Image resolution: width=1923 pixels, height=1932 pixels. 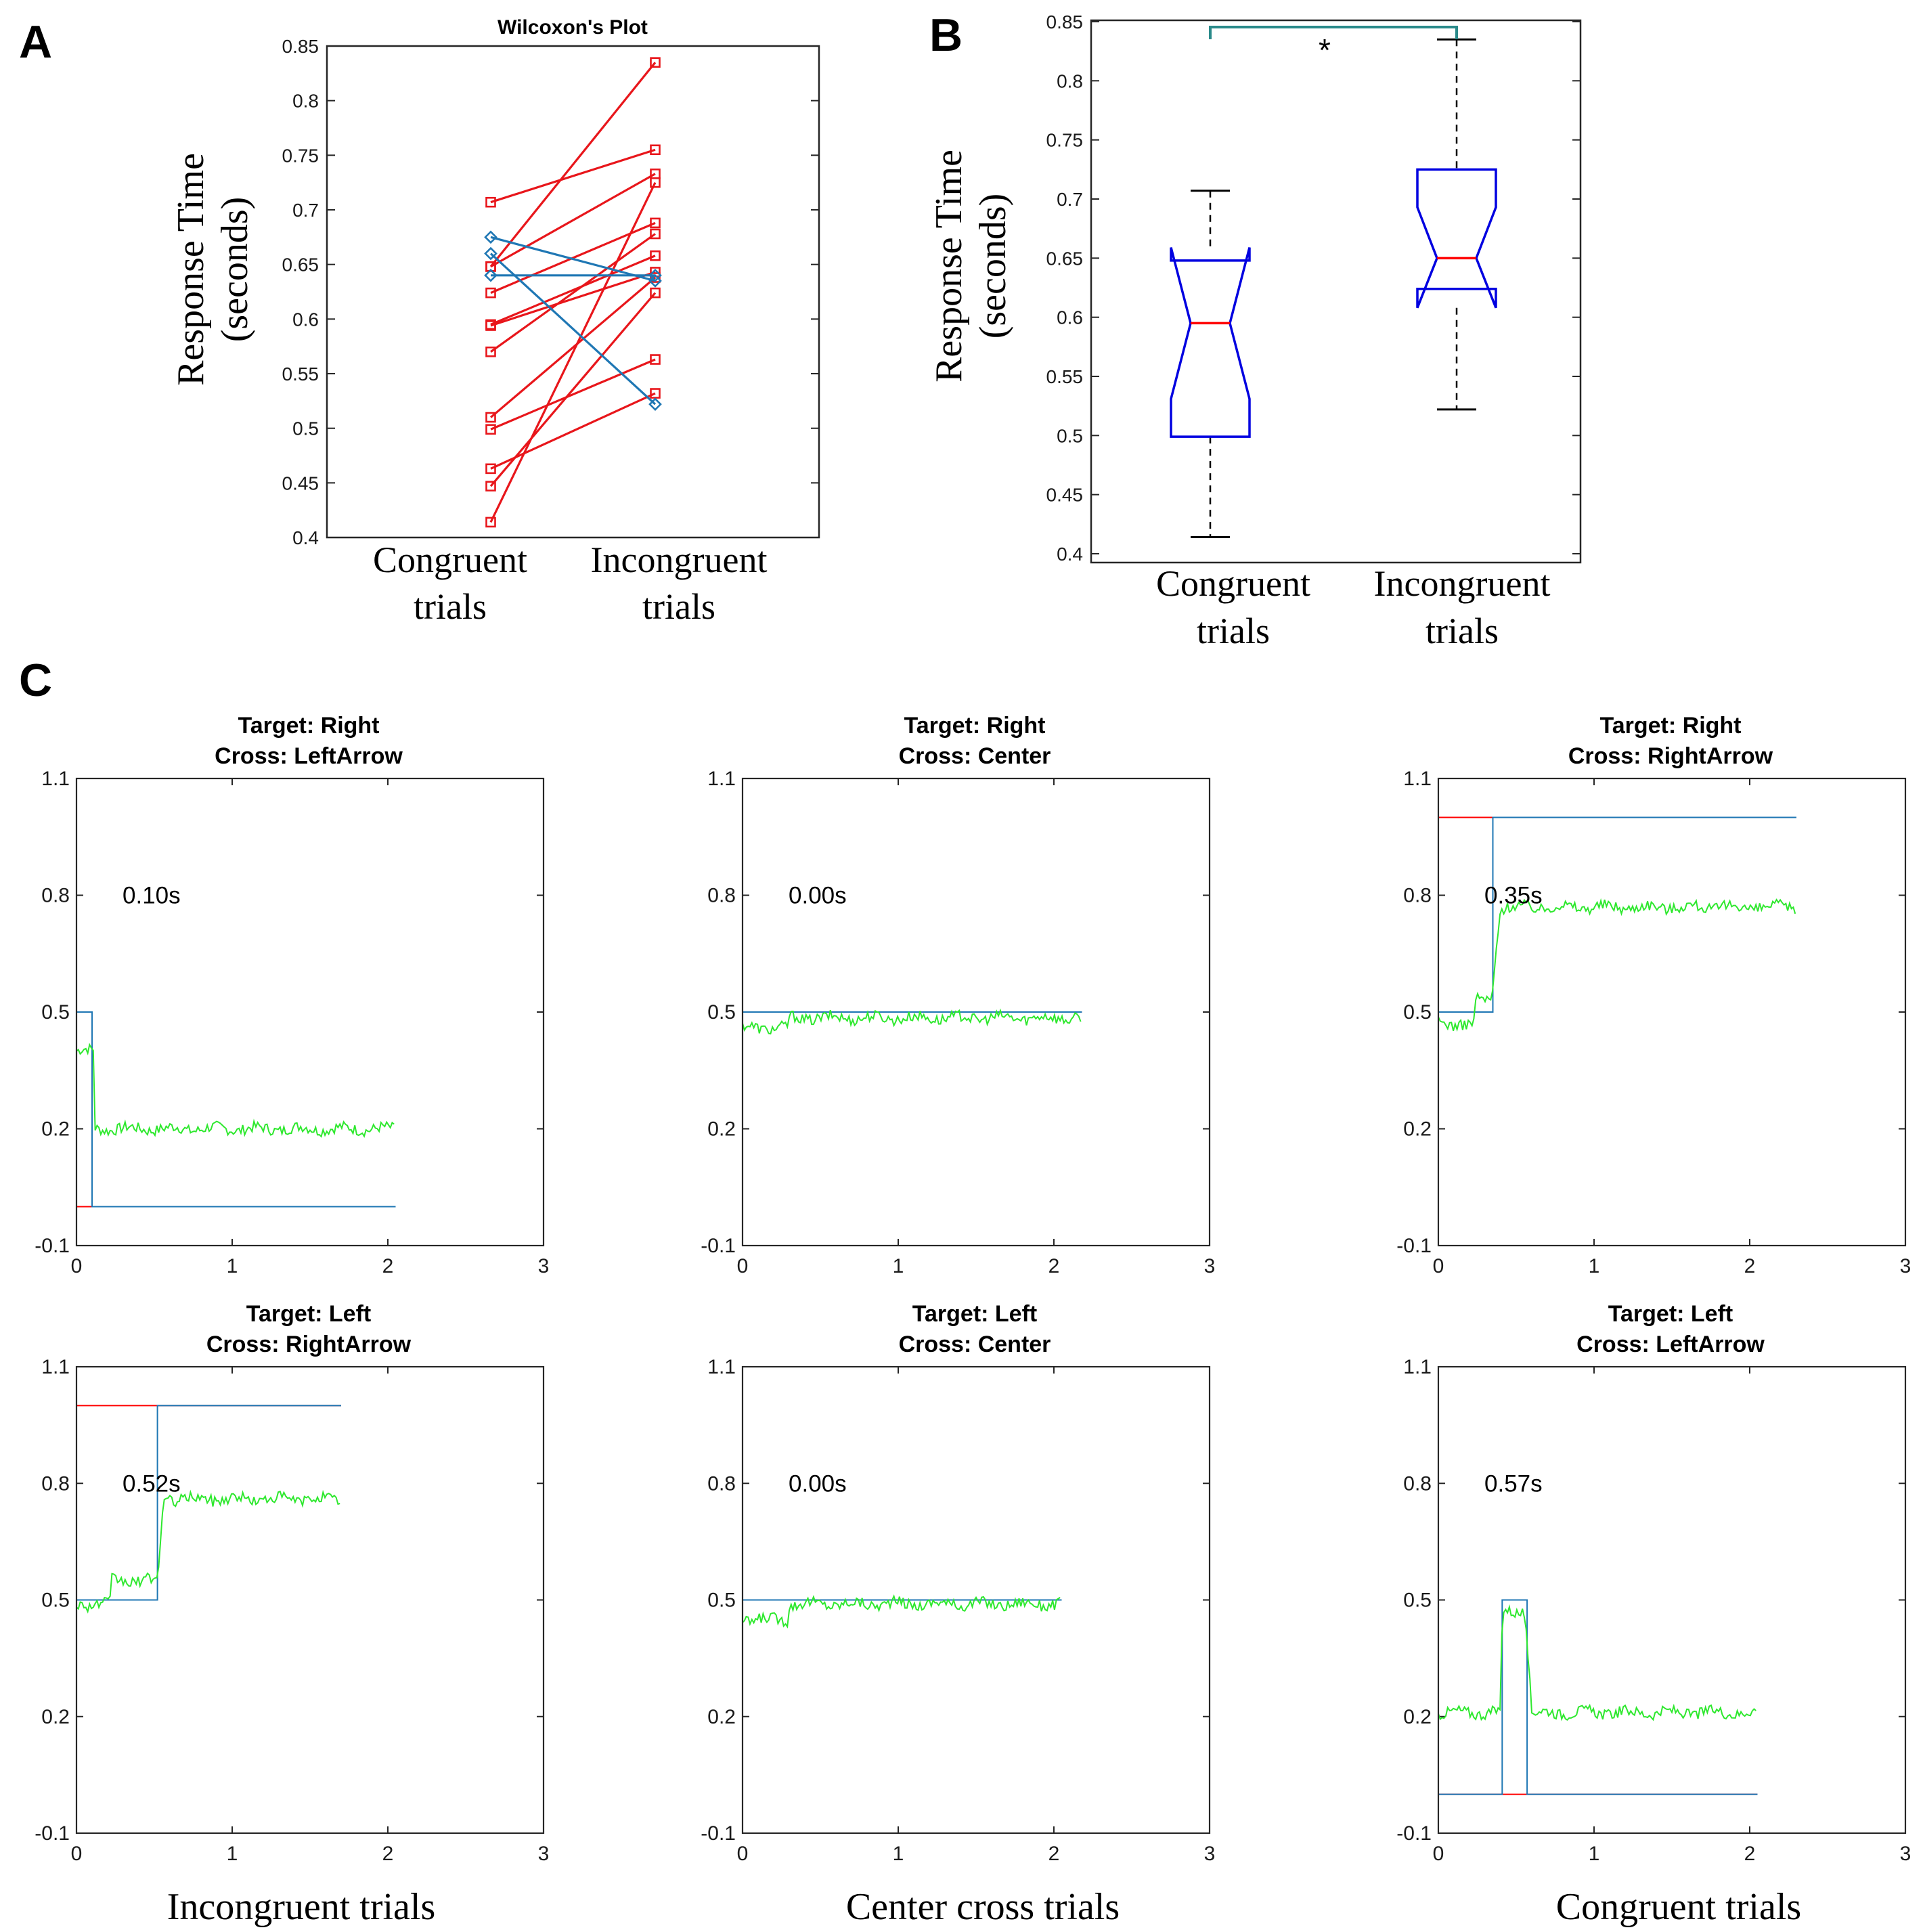 I want to click on panel-a-ytick-label: 0.75, so click(x=300, y=155).